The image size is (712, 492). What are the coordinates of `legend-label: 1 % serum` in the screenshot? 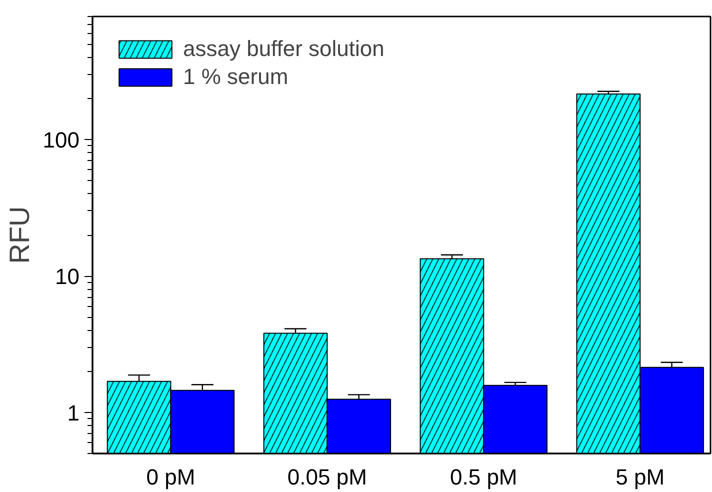 It's located at (235, 77).